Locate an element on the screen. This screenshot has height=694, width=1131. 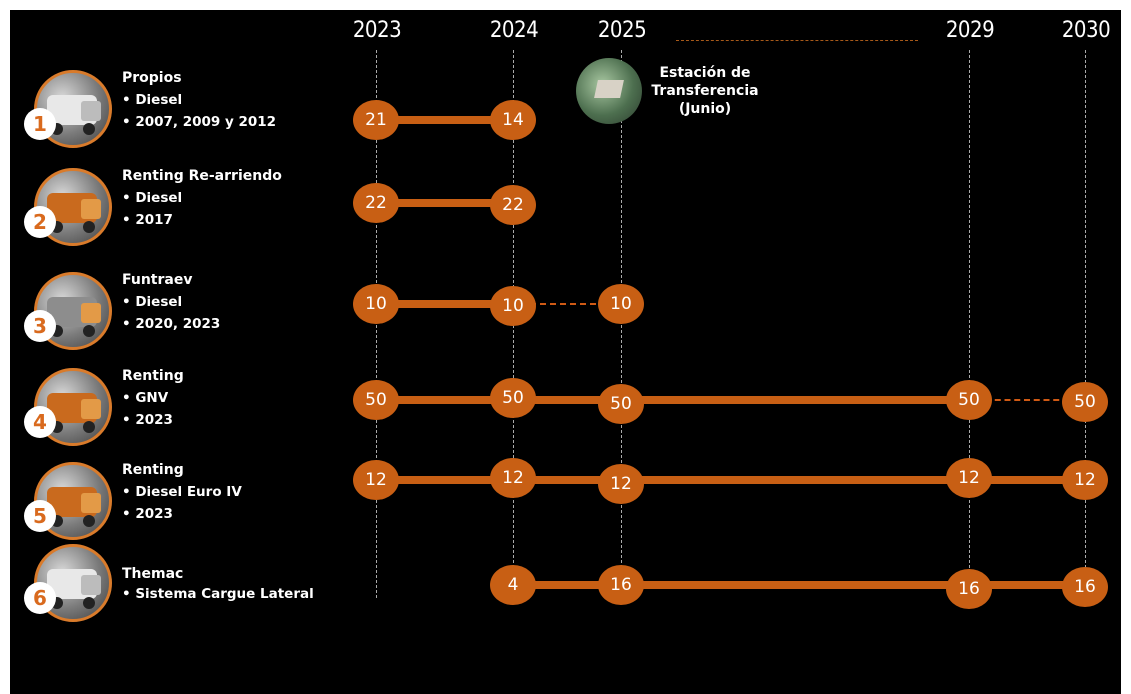
fleet-6-bar is located at coordinates (799, 585).